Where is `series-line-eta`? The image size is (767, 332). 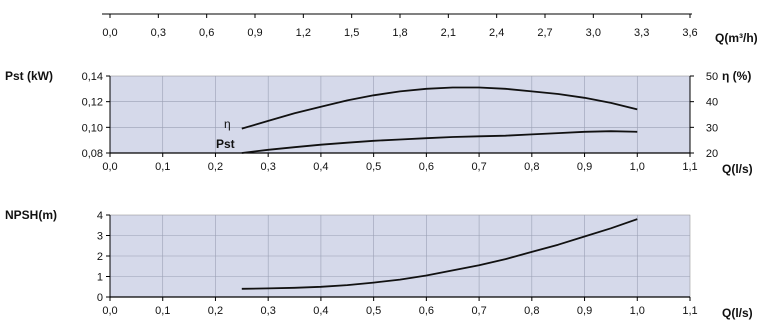 series-line-eta is located at coordinates (439, 108).